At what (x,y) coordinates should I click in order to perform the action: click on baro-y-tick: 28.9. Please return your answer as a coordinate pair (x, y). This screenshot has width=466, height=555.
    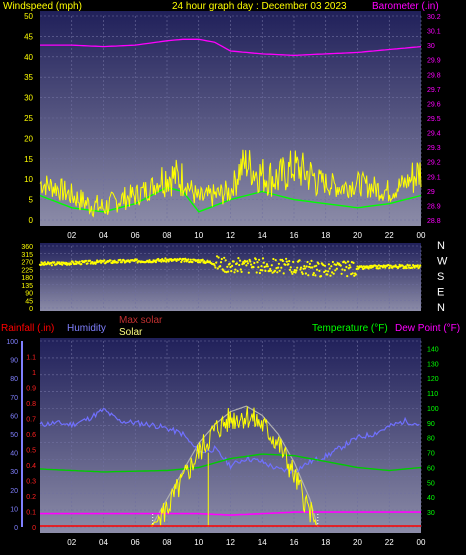
    Looking at the image, I should click on (434, 206).